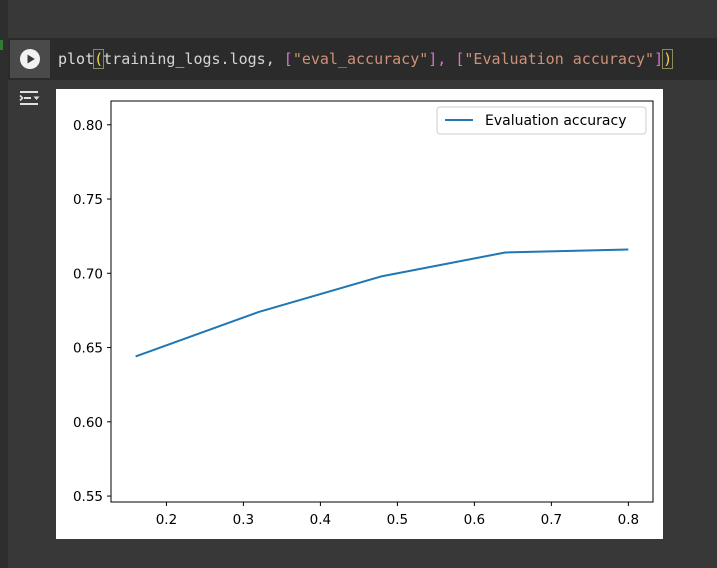  Describe the element at coordinates (4, 284) in the screenshot. I see `left-gutter` at that location.